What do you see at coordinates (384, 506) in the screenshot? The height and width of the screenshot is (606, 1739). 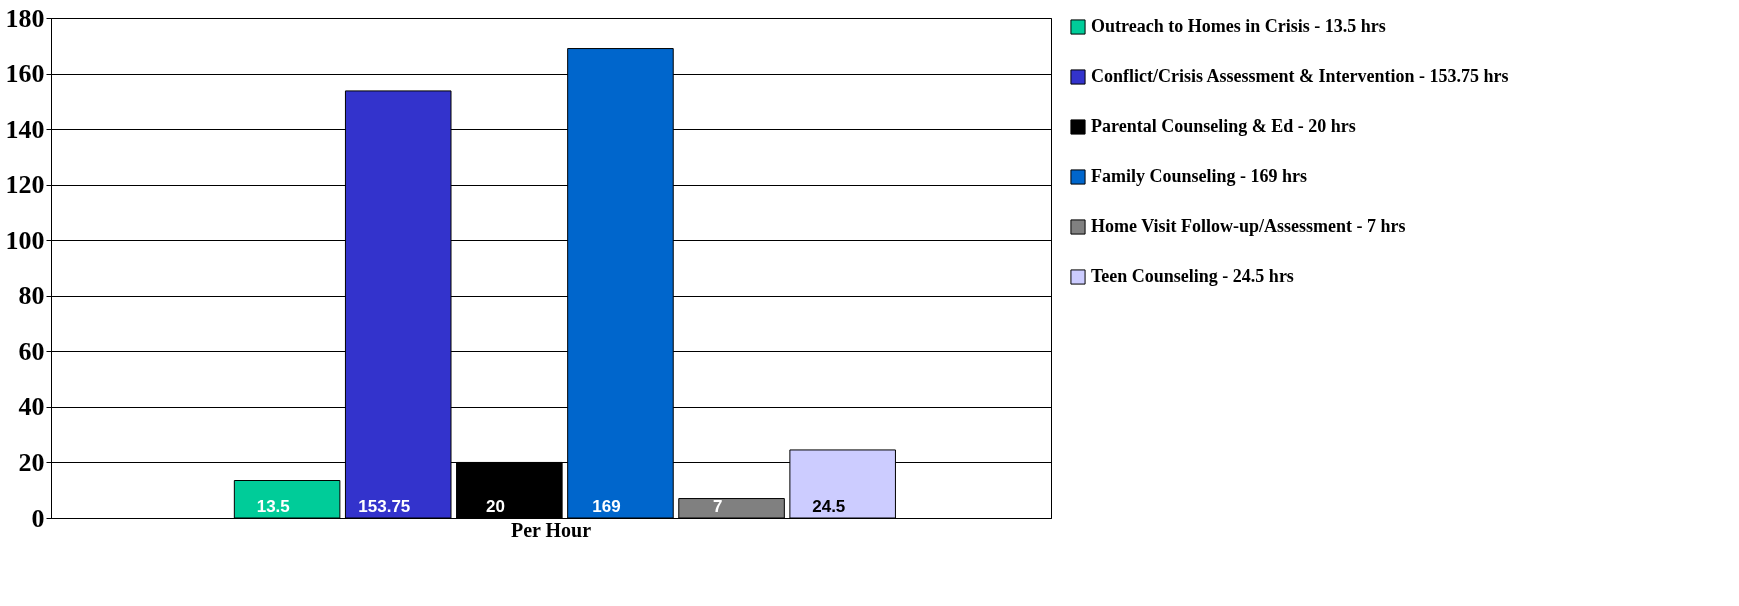 I see `data-label: 153.75` at bounding box center [384, 506].